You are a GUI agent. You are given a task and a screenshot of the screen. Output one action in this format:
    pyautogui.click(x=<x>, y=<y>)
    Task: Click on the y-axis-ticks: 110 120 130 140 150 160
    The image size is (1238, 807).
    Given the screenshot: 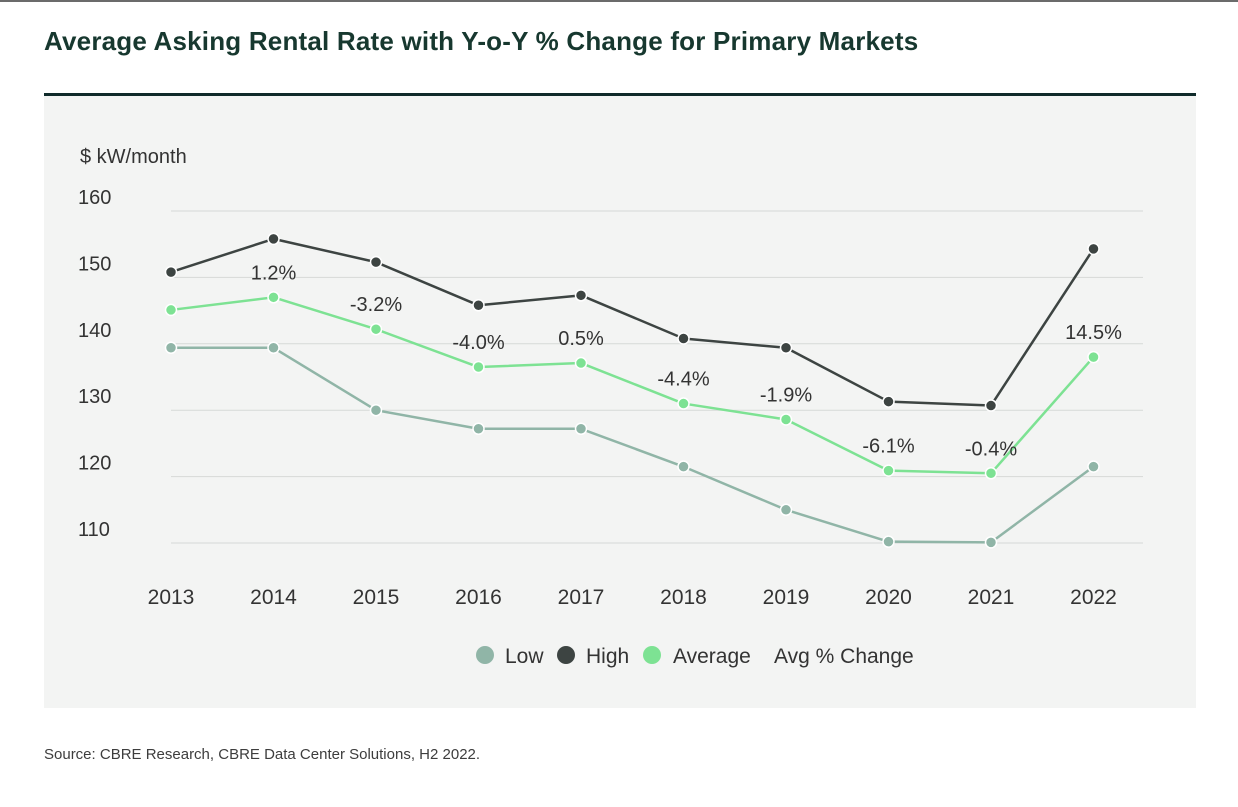 What is the action you would take?
    pyautogui.click(x=94, y=364)
    